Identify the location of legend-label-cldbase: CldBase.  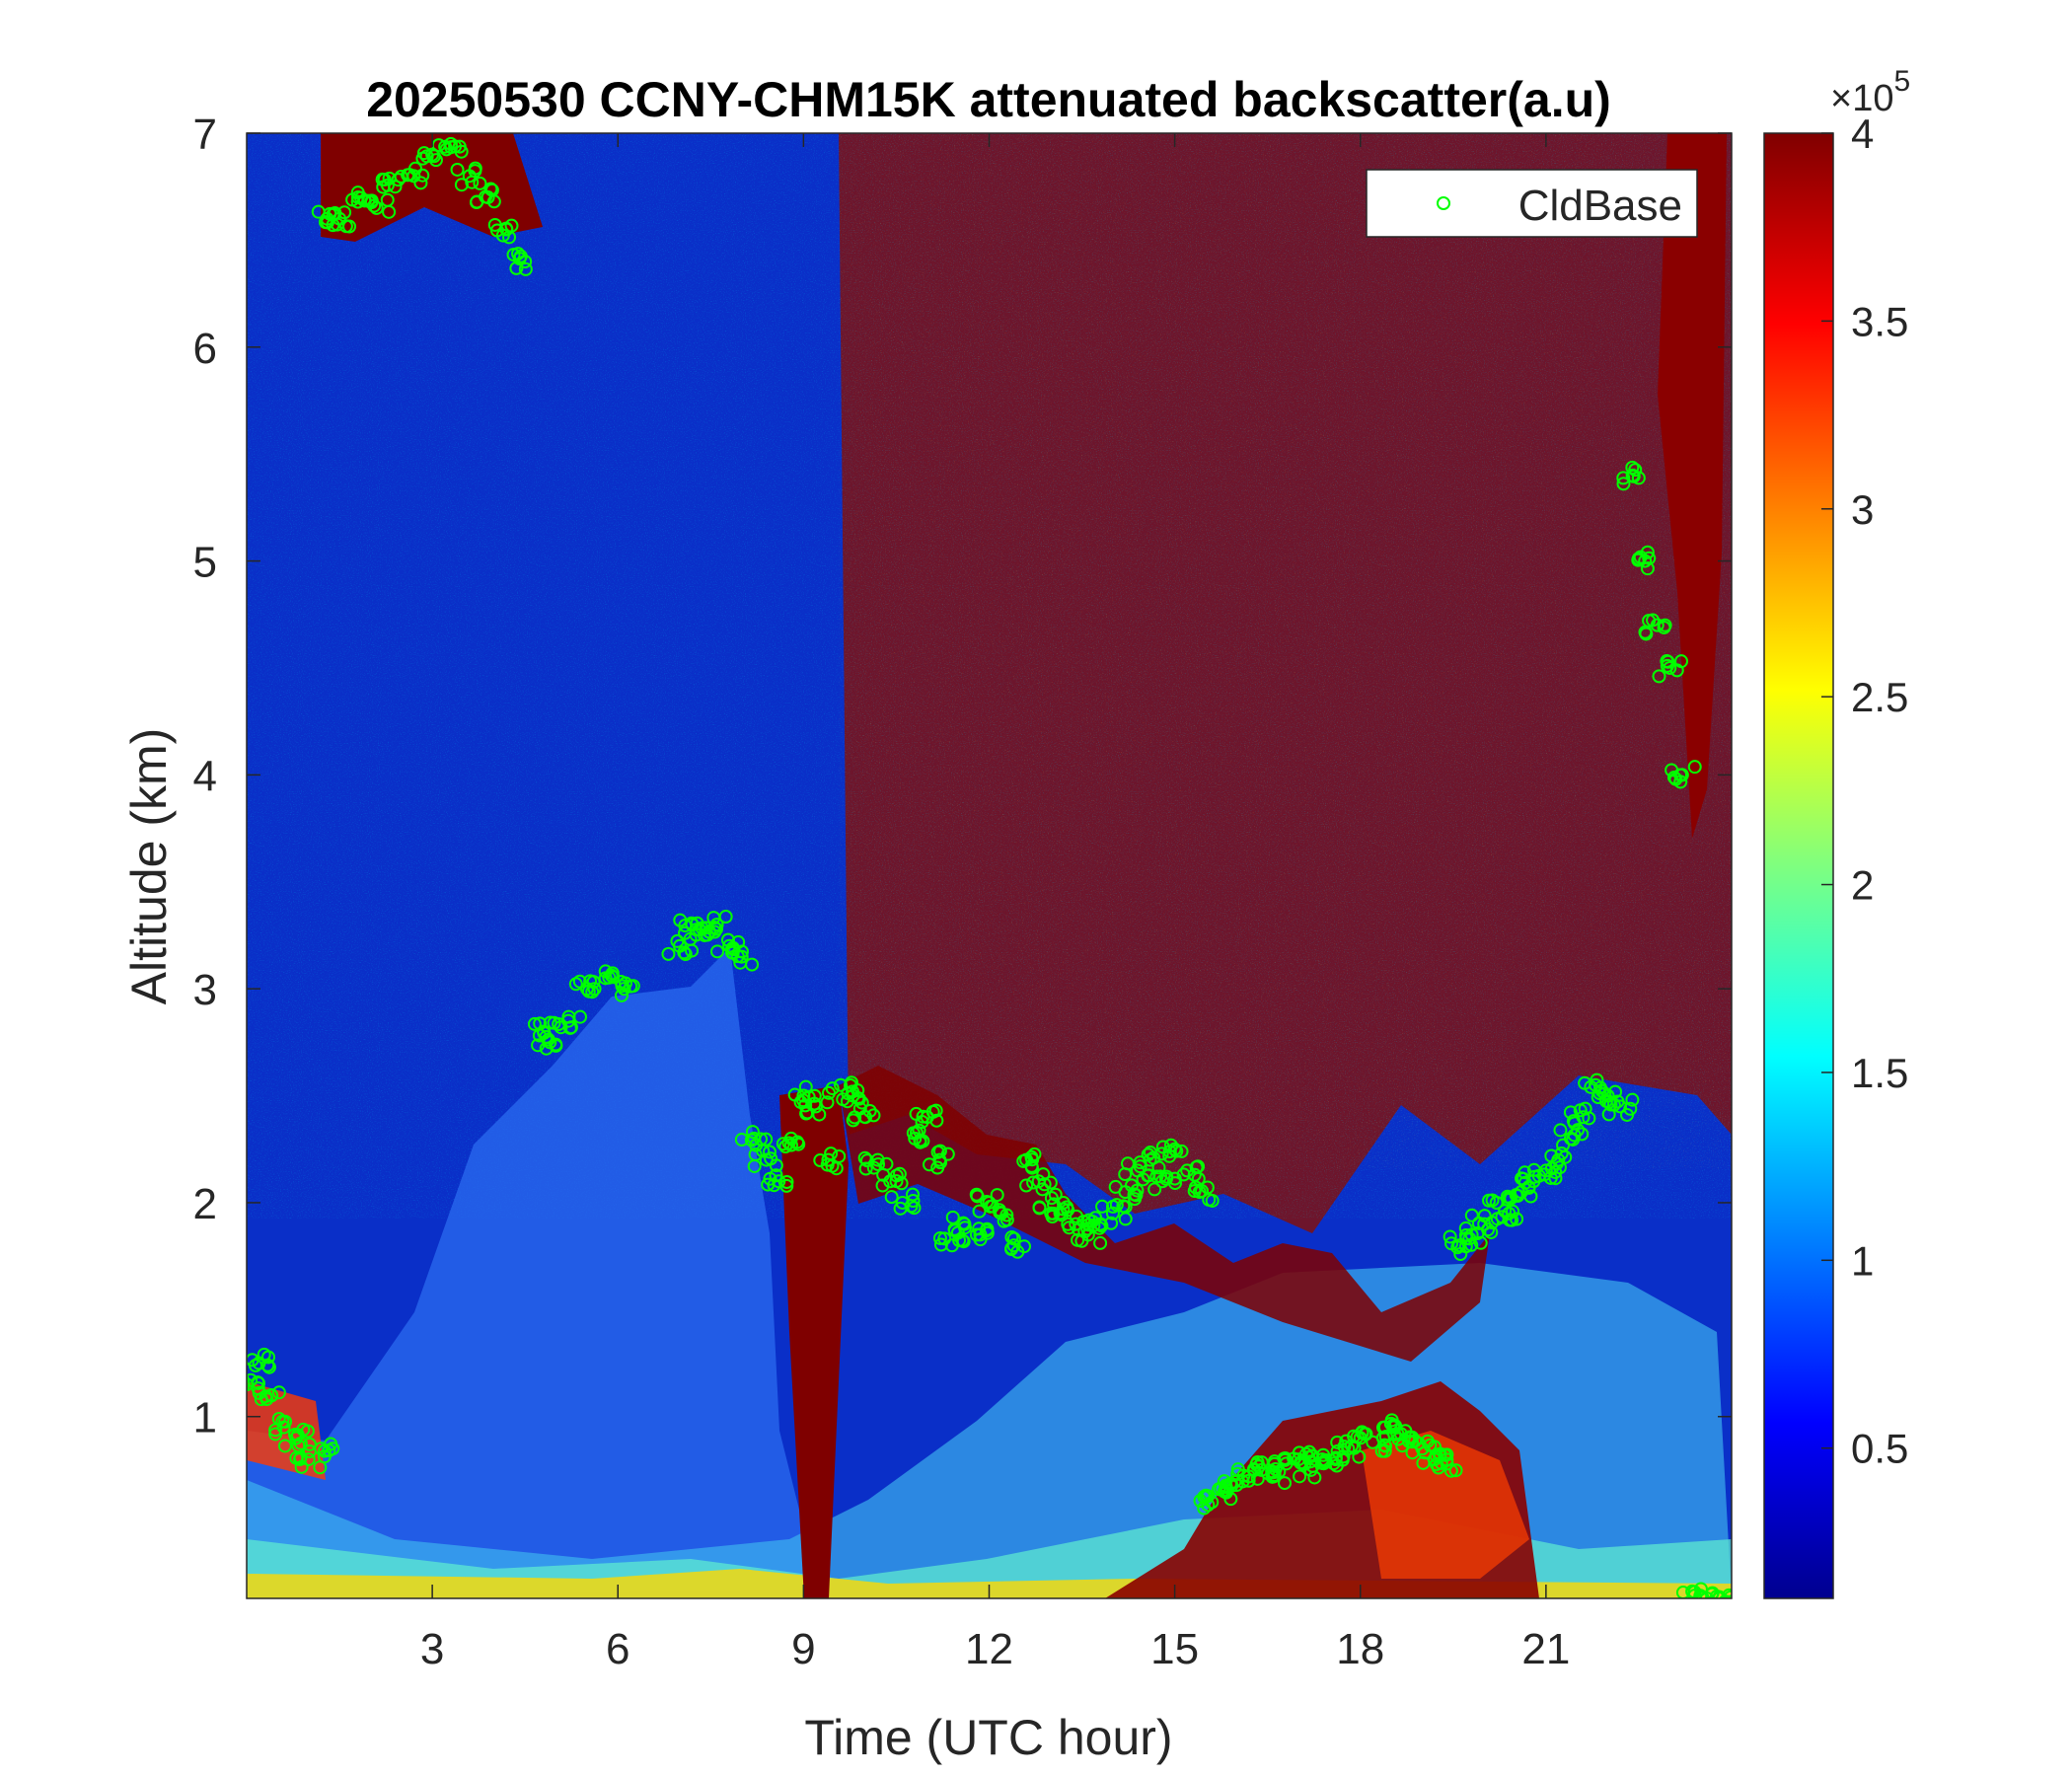
(1600, 206).